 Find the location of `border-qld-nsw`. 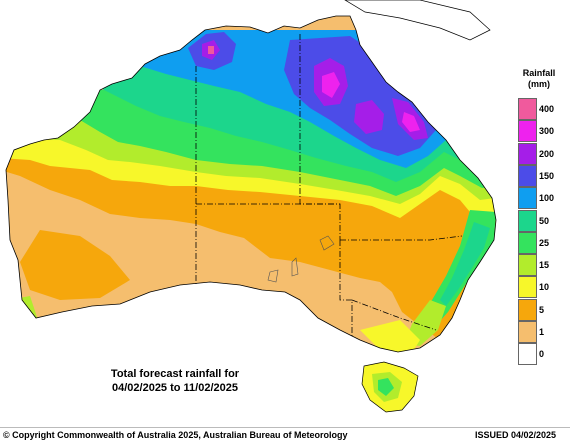

border-qld-nsw is located at coordinates (401, 238).